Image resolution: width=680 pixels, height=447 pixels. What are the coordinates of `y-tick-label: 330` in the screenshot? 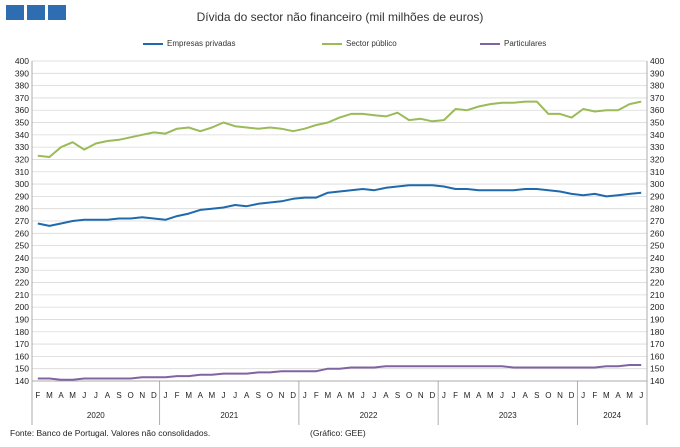 It's located at (22, 147).